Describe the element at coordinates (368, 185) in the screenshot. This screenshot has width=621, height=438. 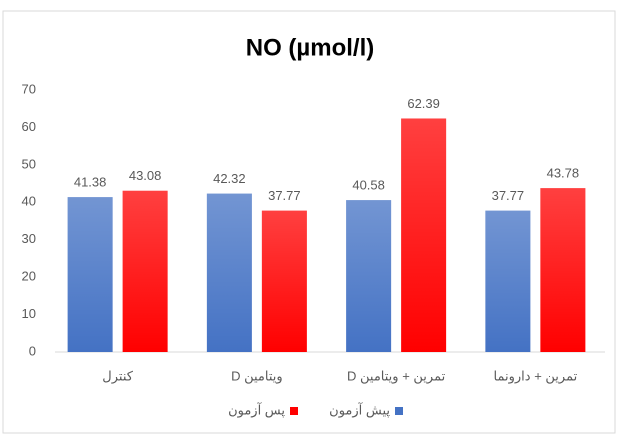
I see `value-label: 40.58` at that location.